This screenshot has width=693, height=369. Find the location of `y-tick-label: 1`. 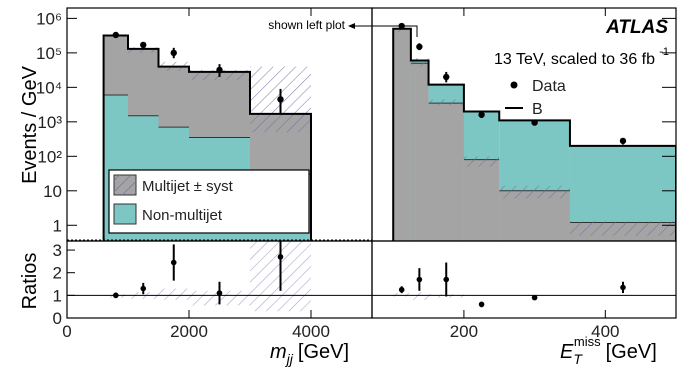

y-tick-label: 1 is located at coordinates (57, 225).